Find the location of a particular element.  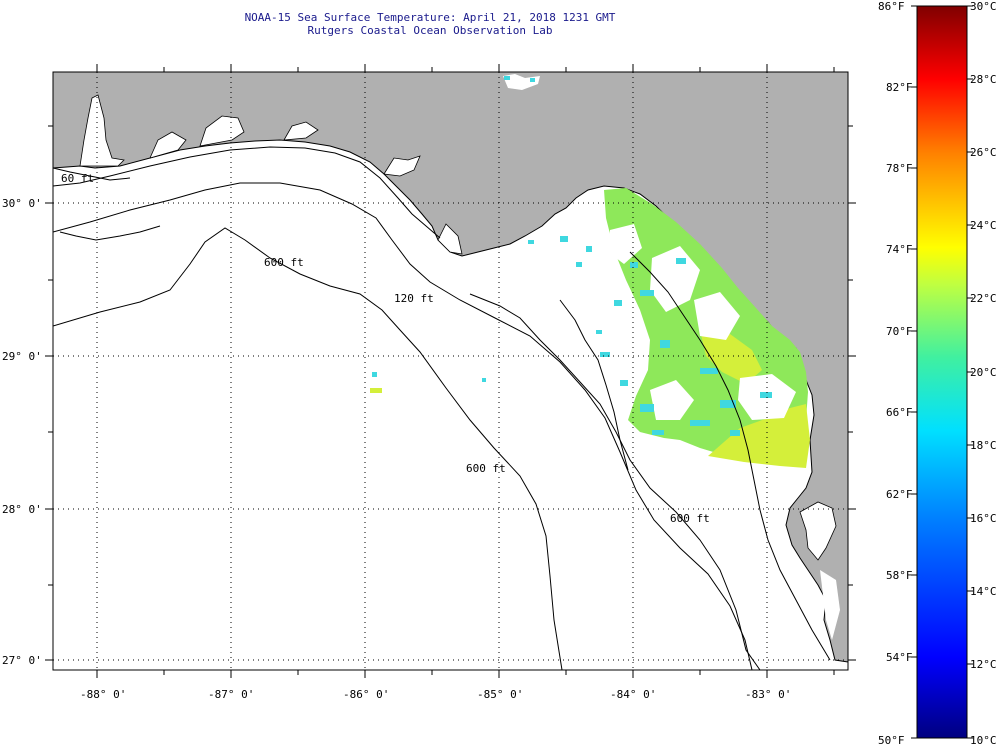

colorbar-label-f: 74°F is located at coordinates (899, 249).